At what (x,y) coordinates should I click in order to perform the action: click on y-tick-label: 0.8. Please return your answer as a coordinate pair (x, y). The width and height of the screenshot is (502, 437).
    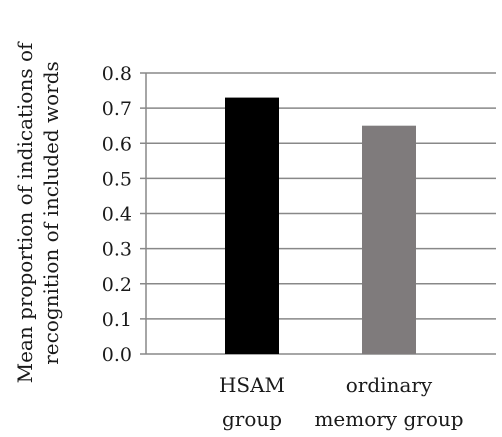
    Looking at the image, I should click on (117, 74).